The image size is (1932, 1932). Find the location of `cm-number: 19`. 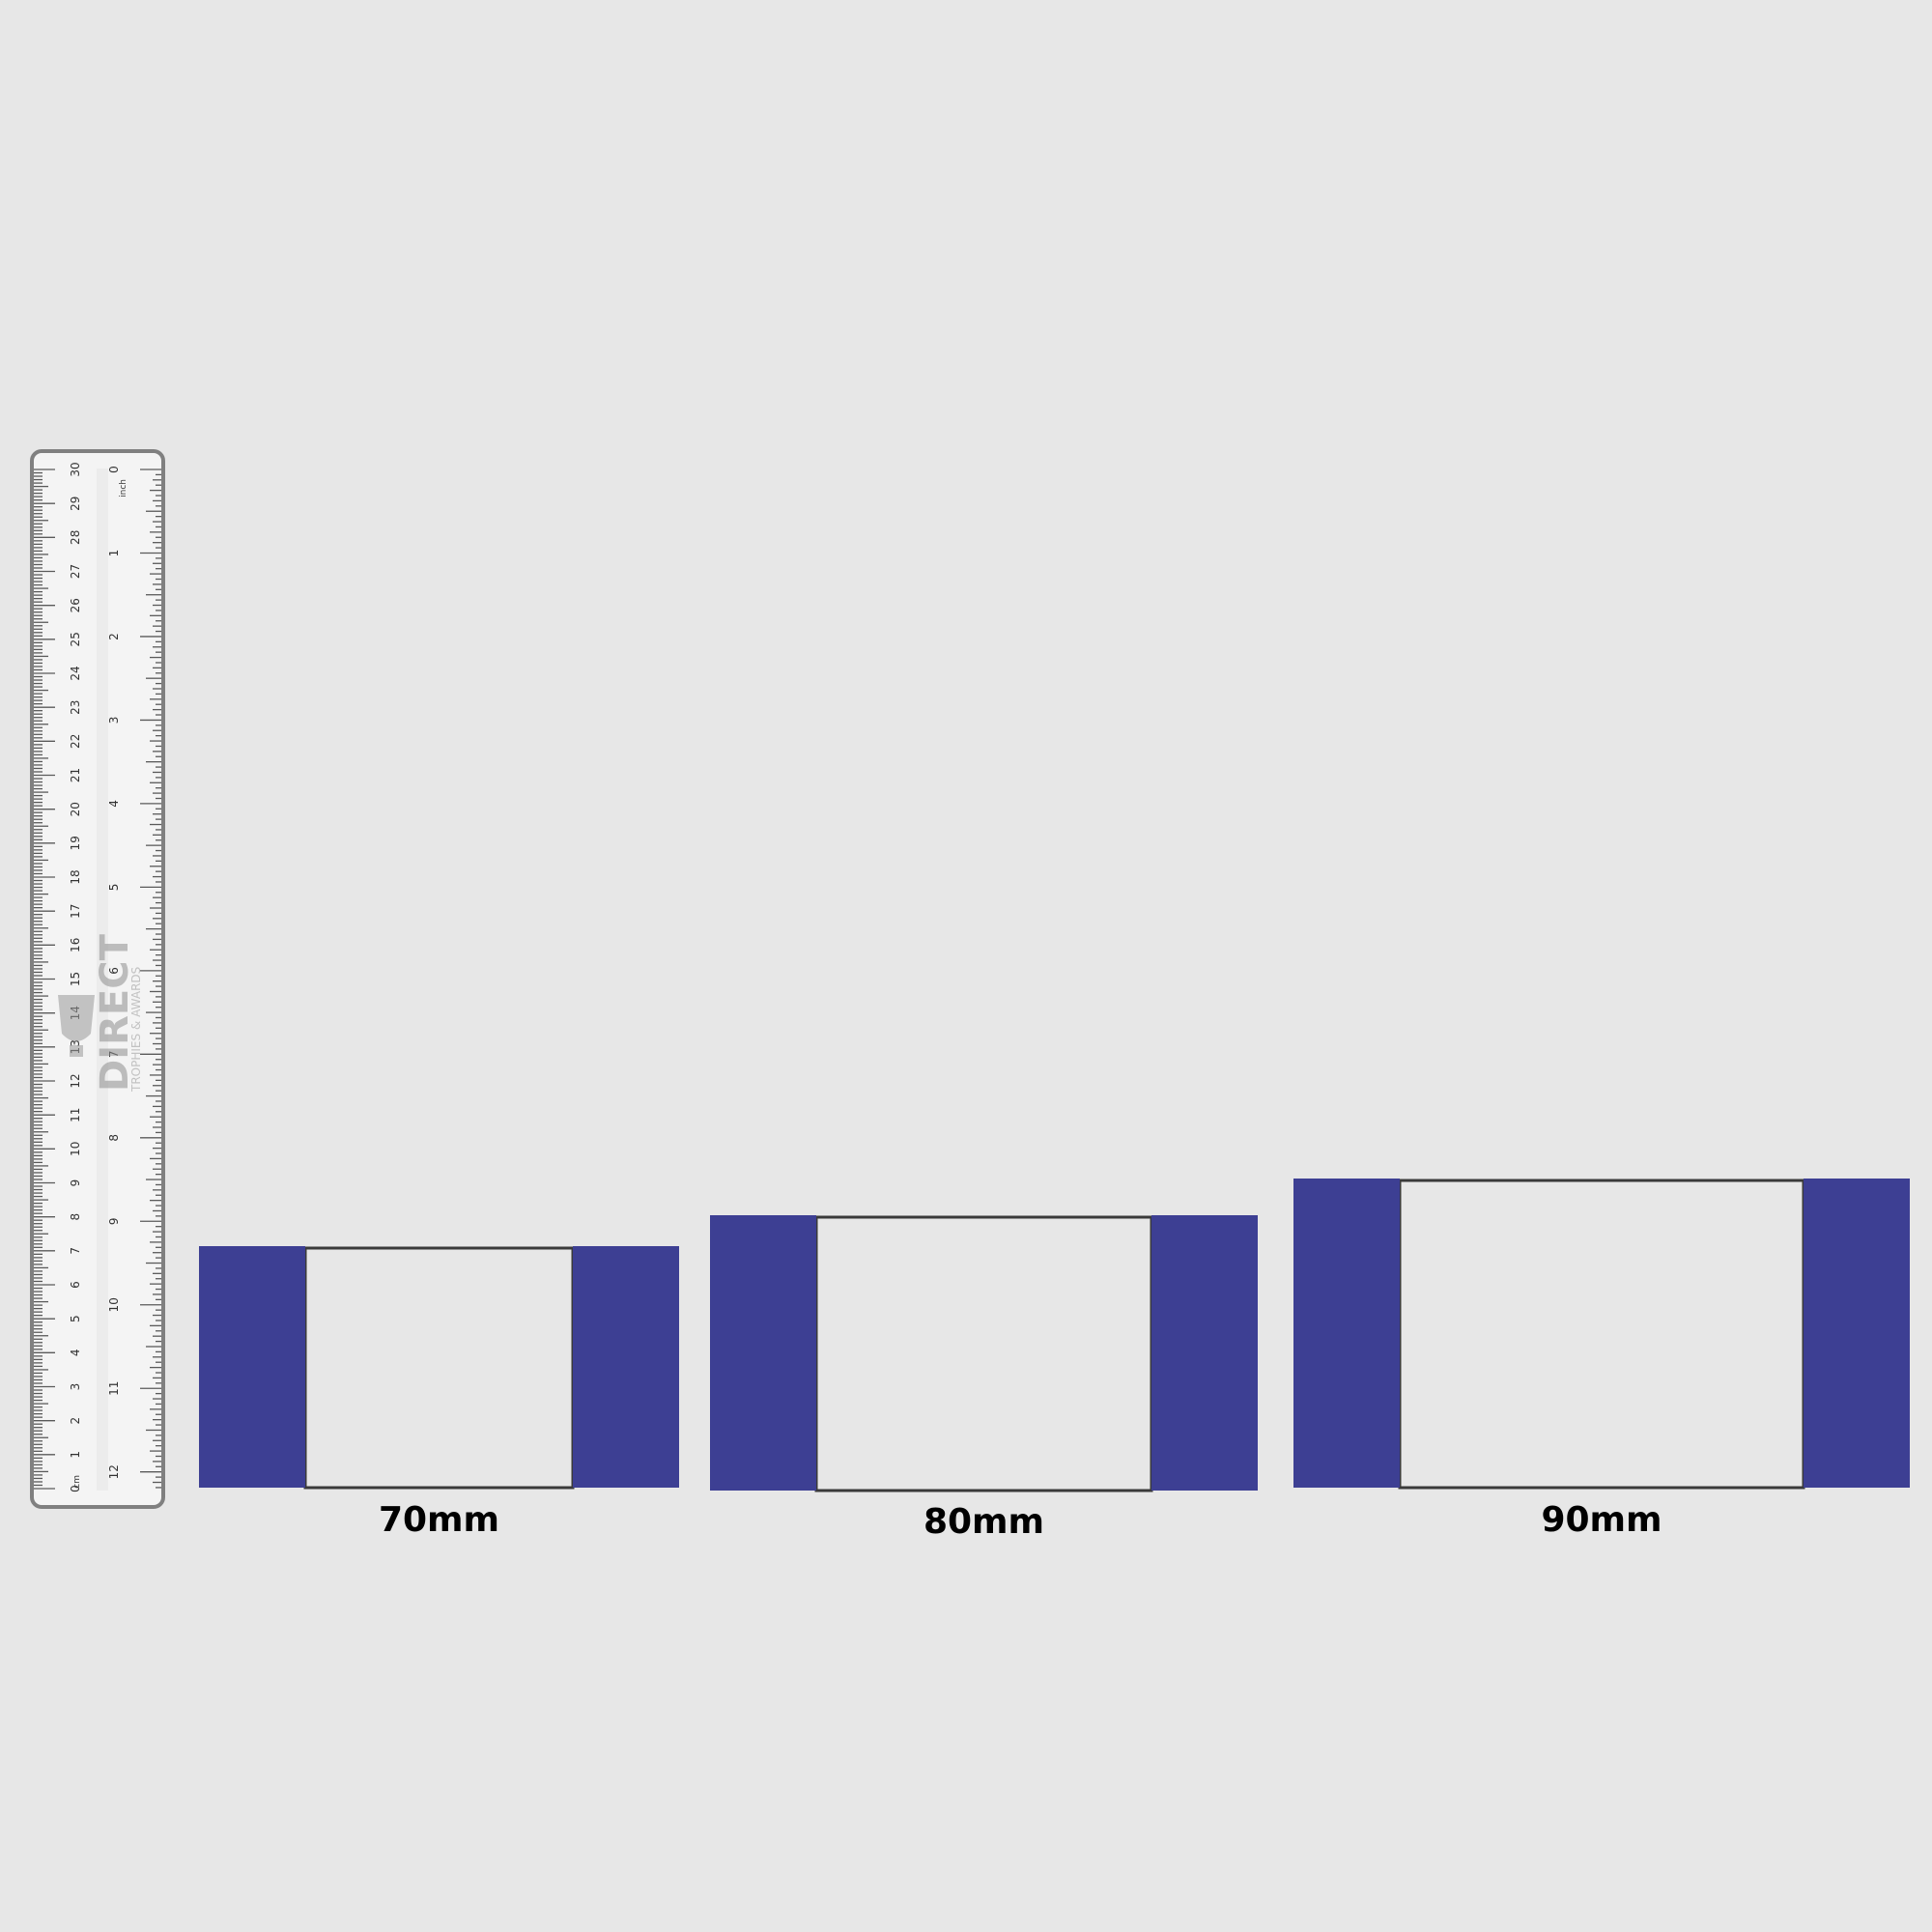

cm-number: 19 is located at coordinates (75, 843).